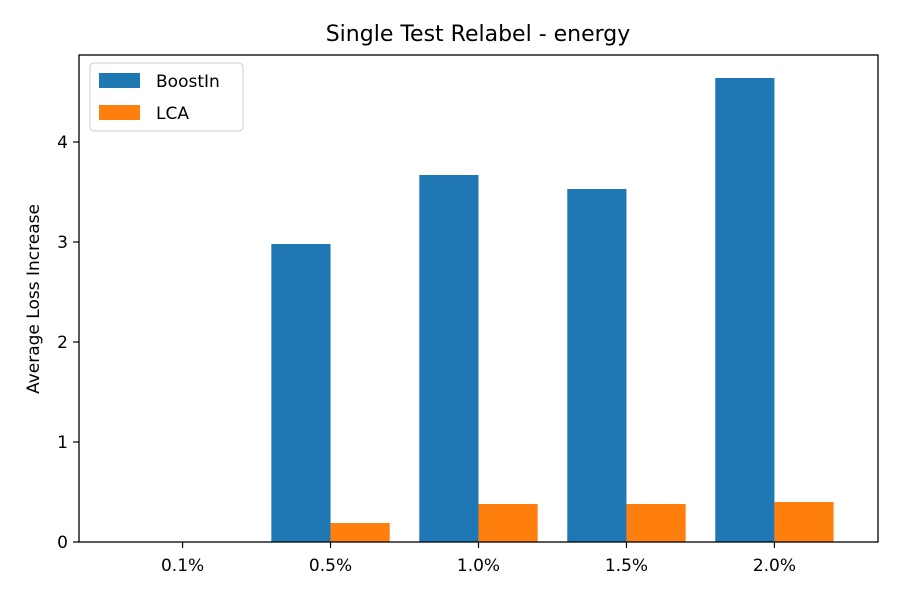  Describe the element at coordinates (172, 114) in the screenshot. I see `legend-label-lca: LCA` at that location.